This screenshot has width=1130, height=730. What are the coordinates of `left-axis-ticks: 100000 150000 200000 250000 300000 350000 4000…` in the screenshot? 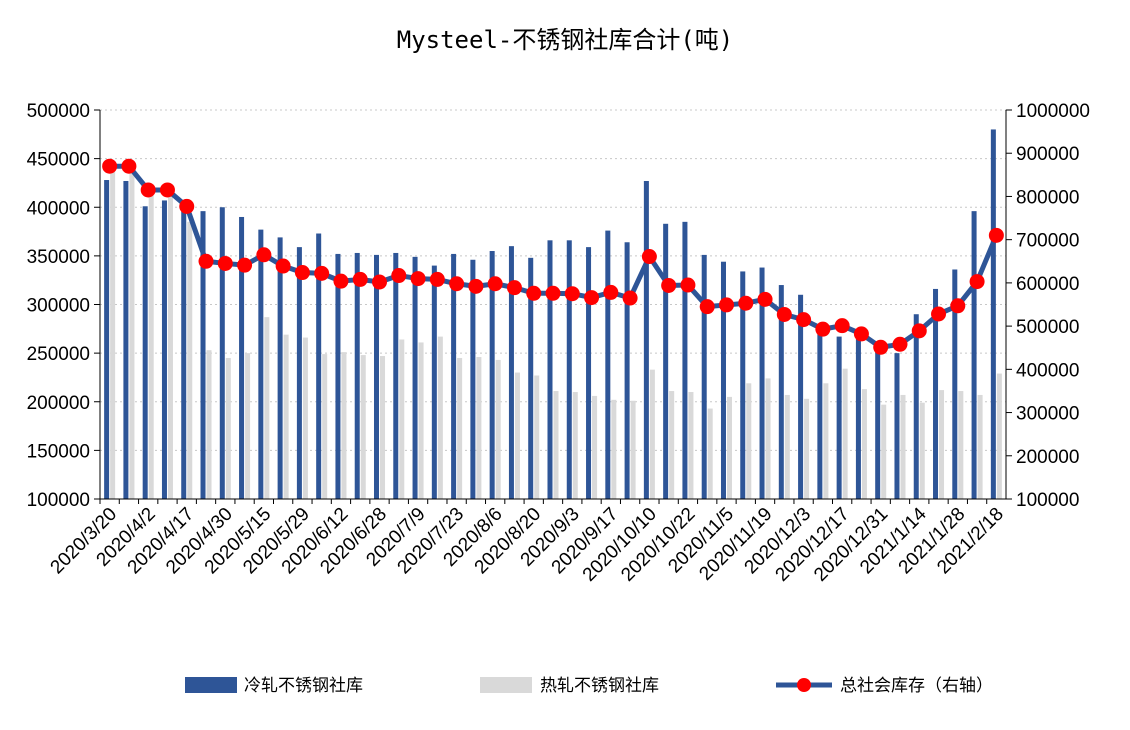 It's located at (63, 306).